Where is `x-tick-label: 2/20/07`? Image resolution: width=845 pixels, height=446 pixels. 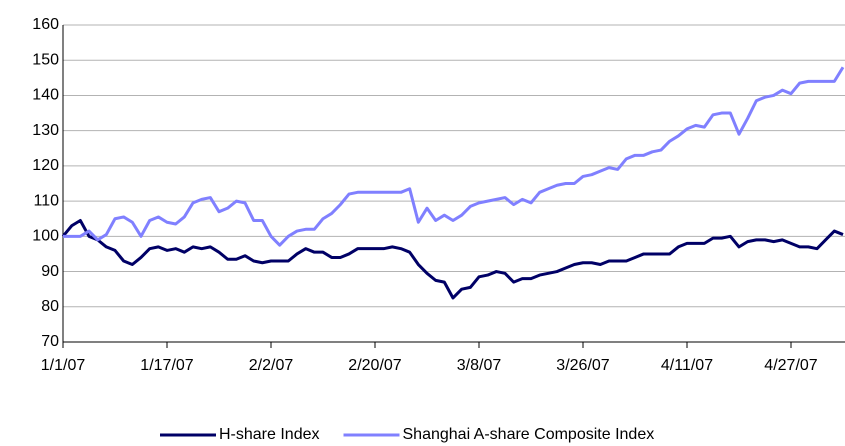
x-tick-label: 2/20/07 is located at coordinates (374, 365).